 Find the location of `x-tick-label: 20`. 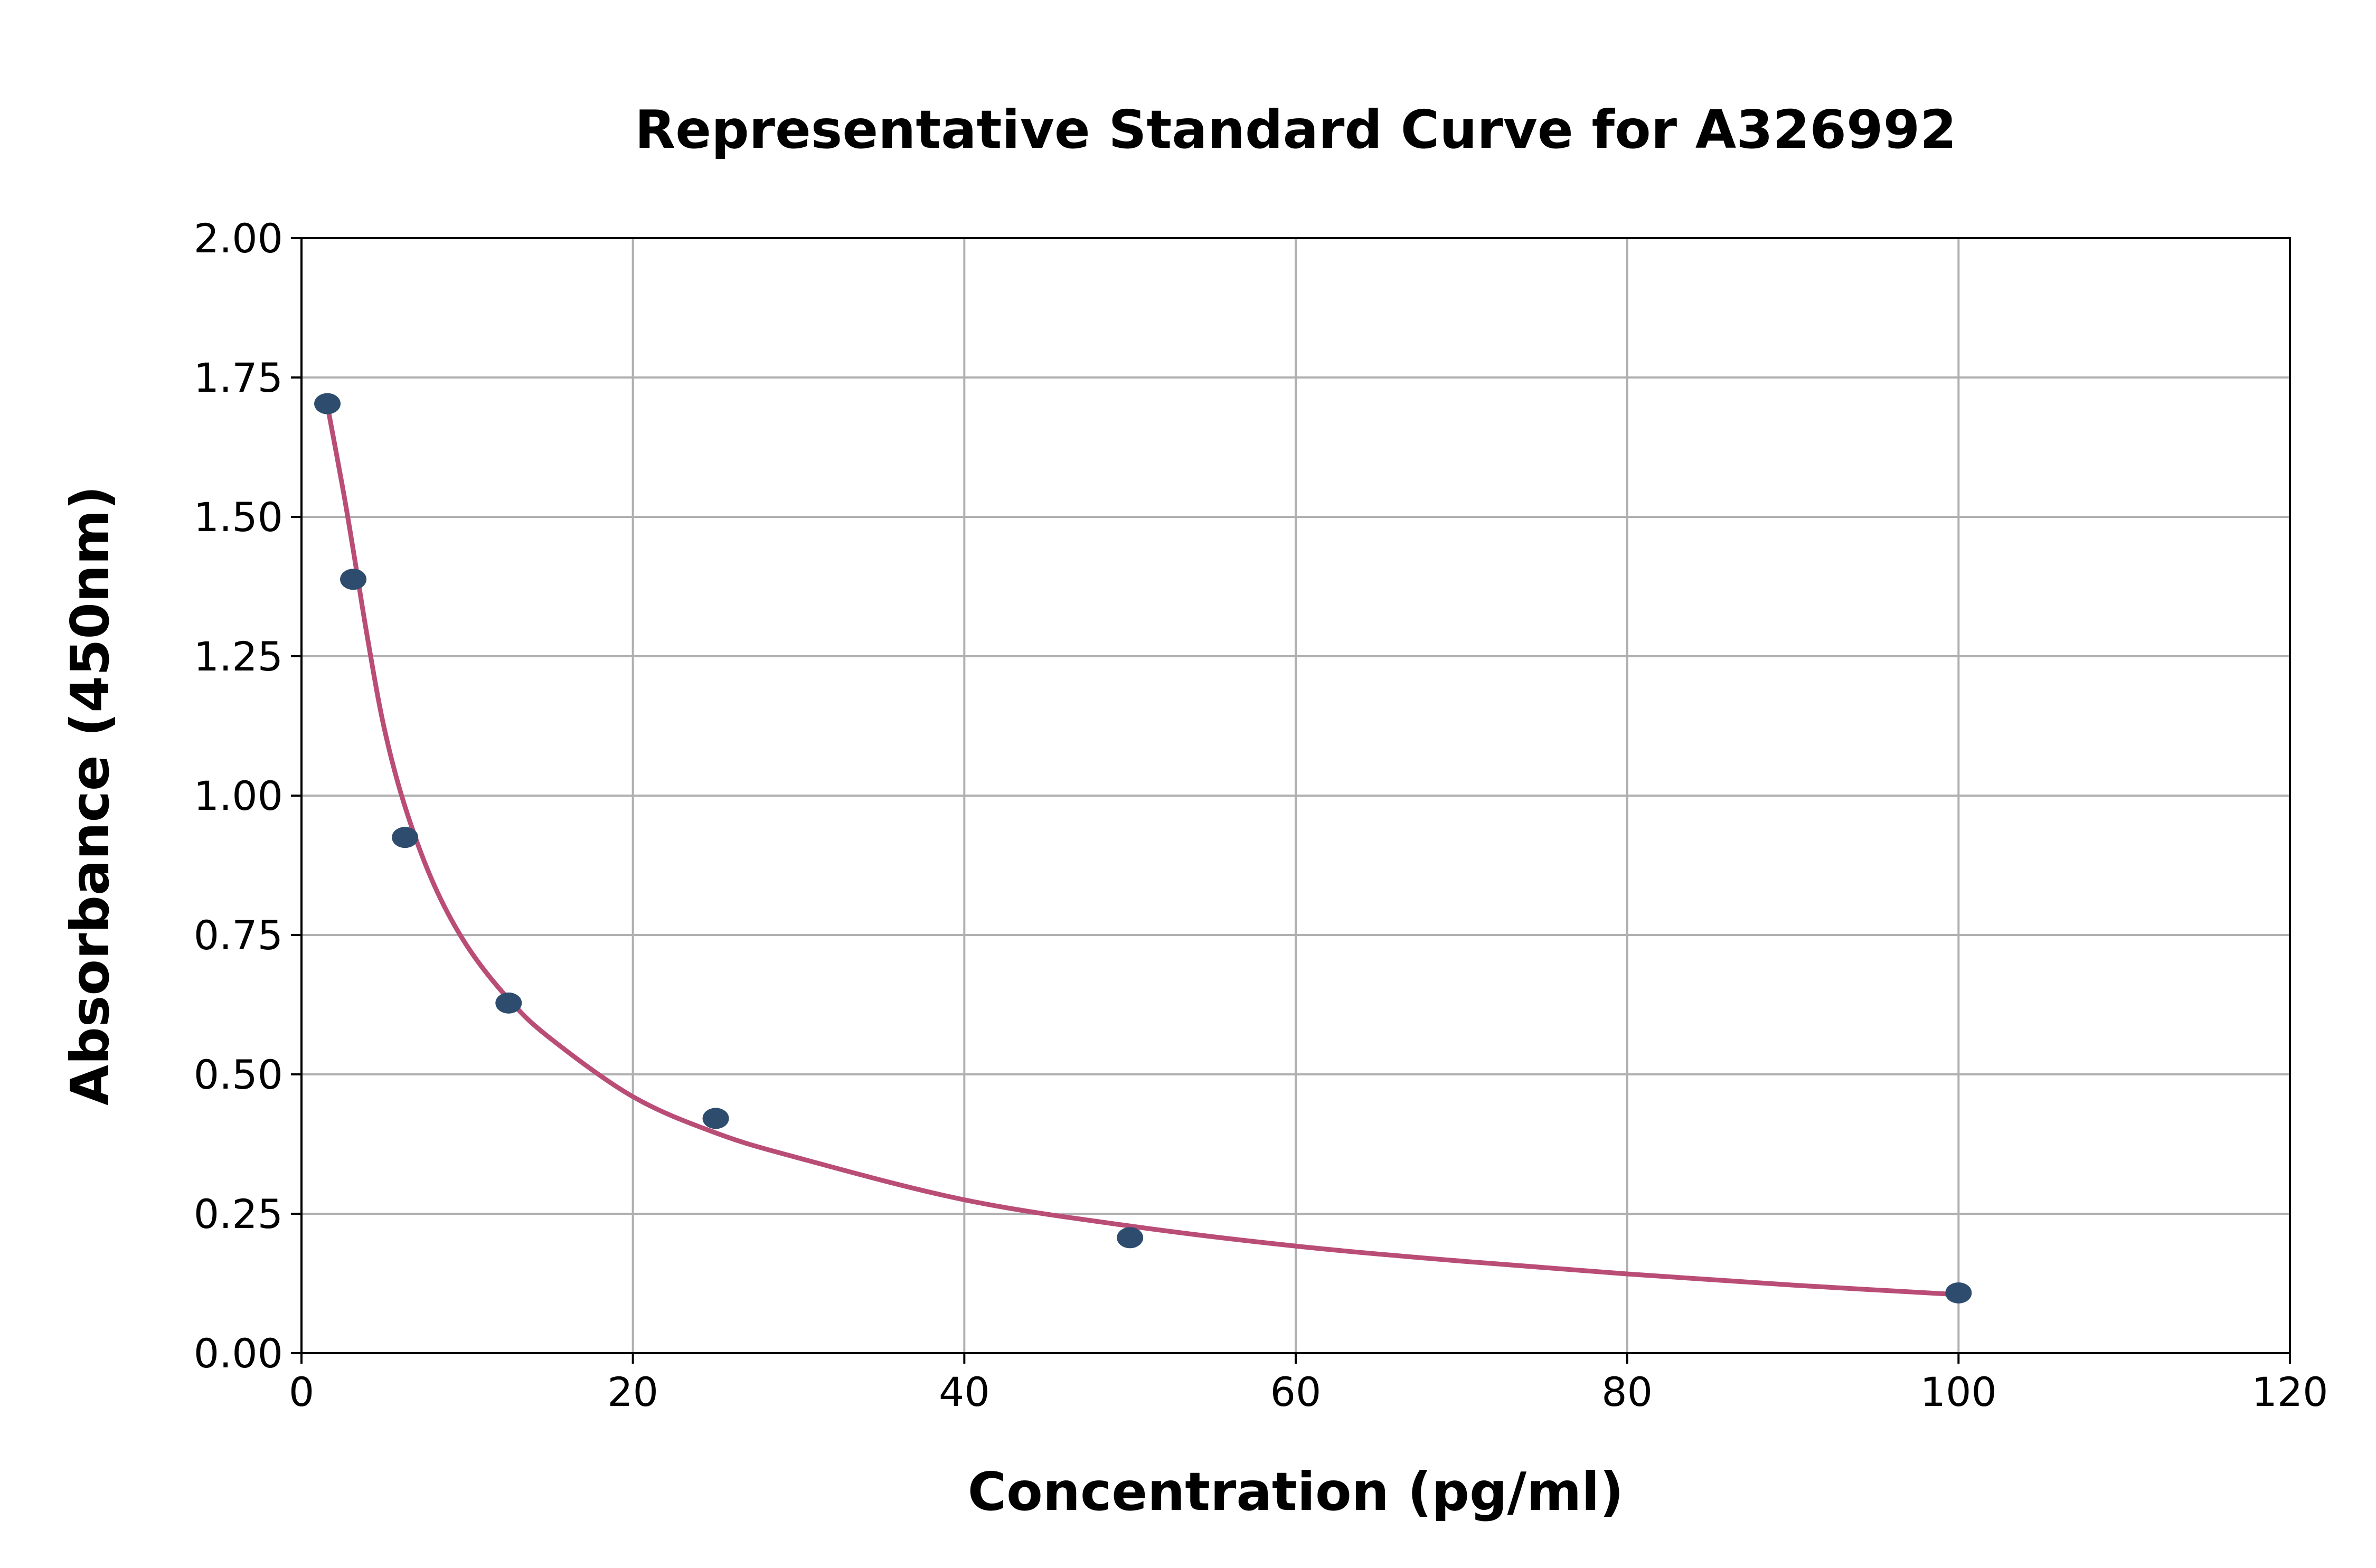

x-tick-label: 20 is located at coordinates (633, 1391).